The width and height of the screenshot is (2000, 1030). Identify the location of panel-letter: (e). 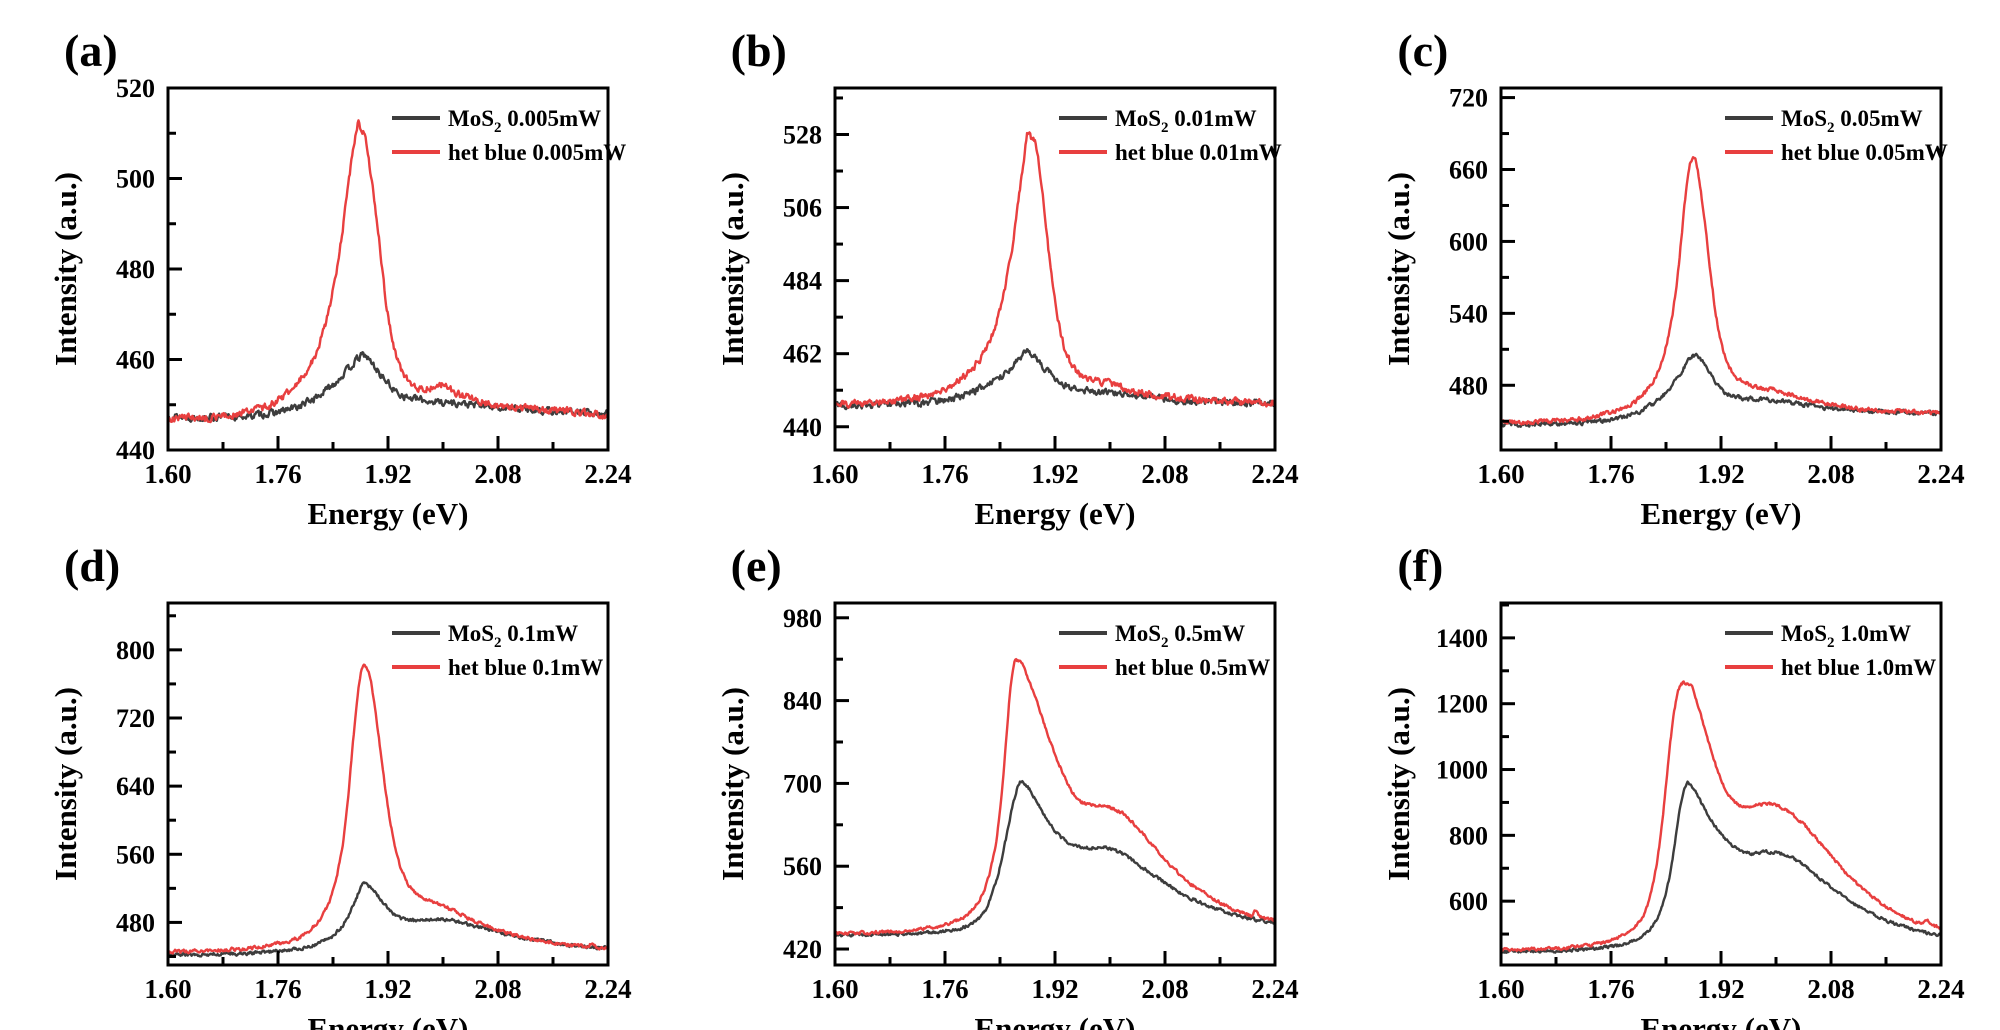
(756, 565).